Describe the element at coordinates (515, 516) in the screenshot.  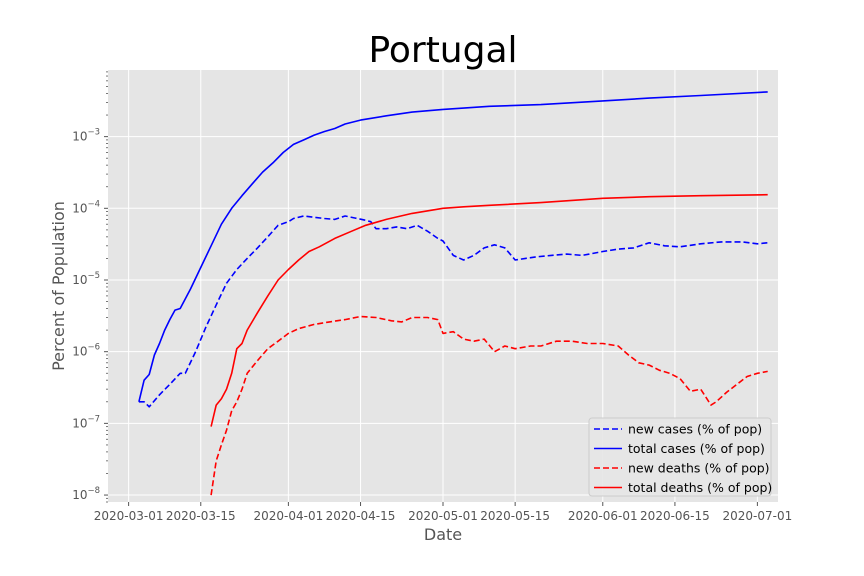
I see `x-tick-label: 2020-05-15` at that location.